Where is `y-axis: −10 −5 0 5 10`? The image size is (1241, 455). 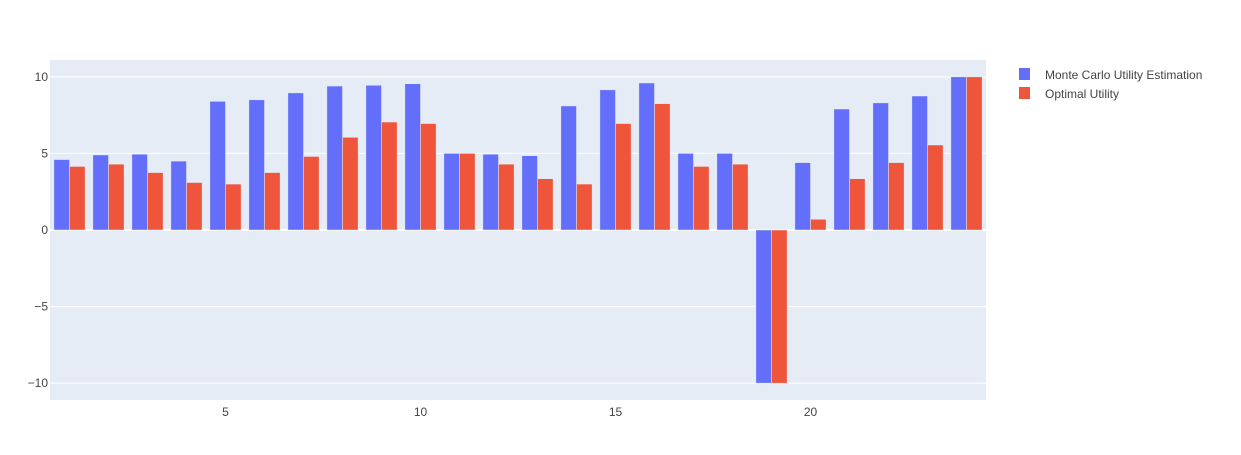
y-axis: −10 −5 0 5 10 is located at coordinates (38, 230).